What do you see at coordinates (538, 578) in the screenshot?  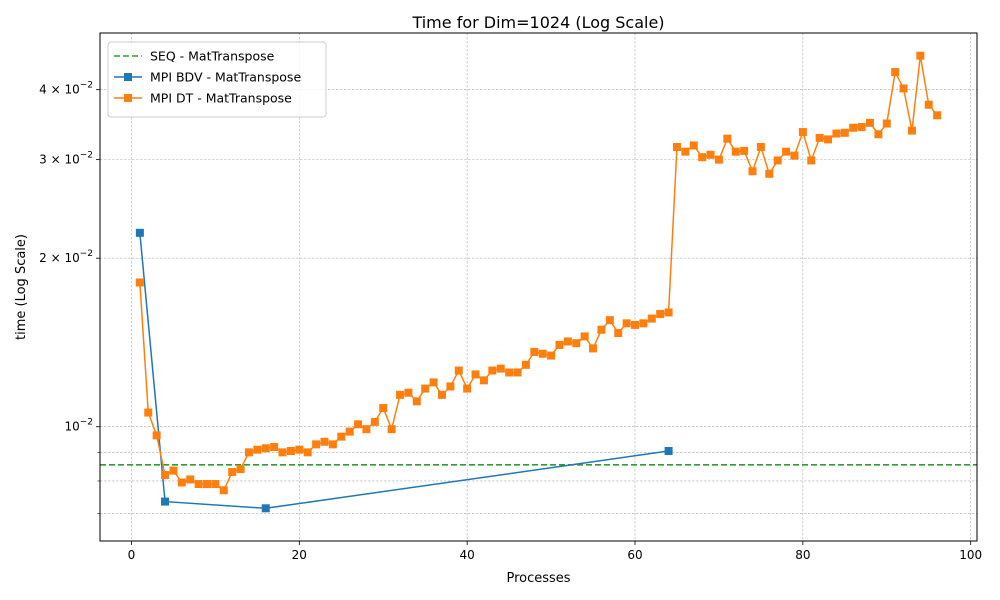 I see `x-axis-label: Processes` at bounding box center [538, 578].